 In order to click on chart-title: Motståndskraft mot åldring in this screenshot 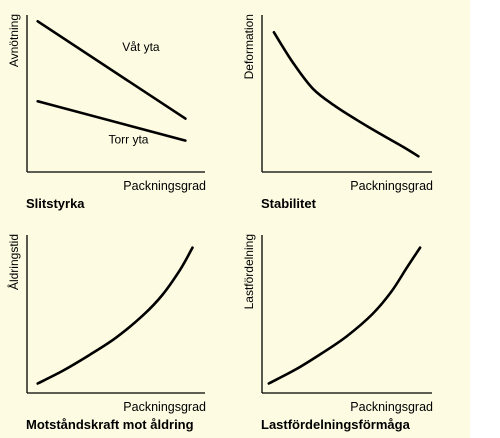, I will do `click(110, 424)`.